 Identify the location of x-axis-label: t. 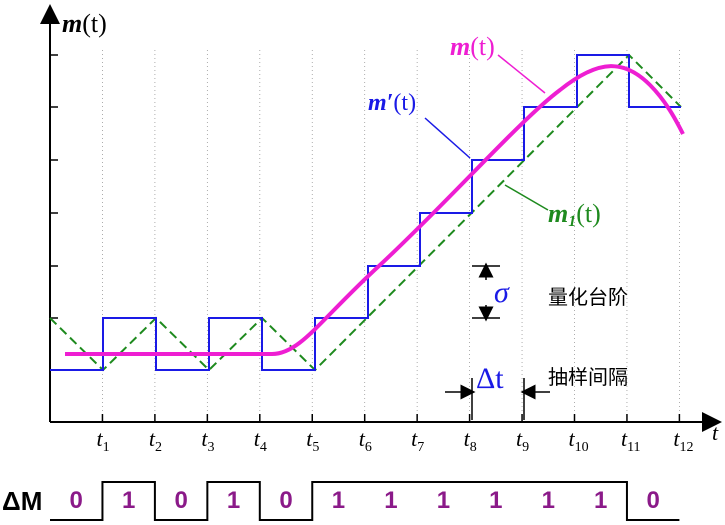
(715, 432).